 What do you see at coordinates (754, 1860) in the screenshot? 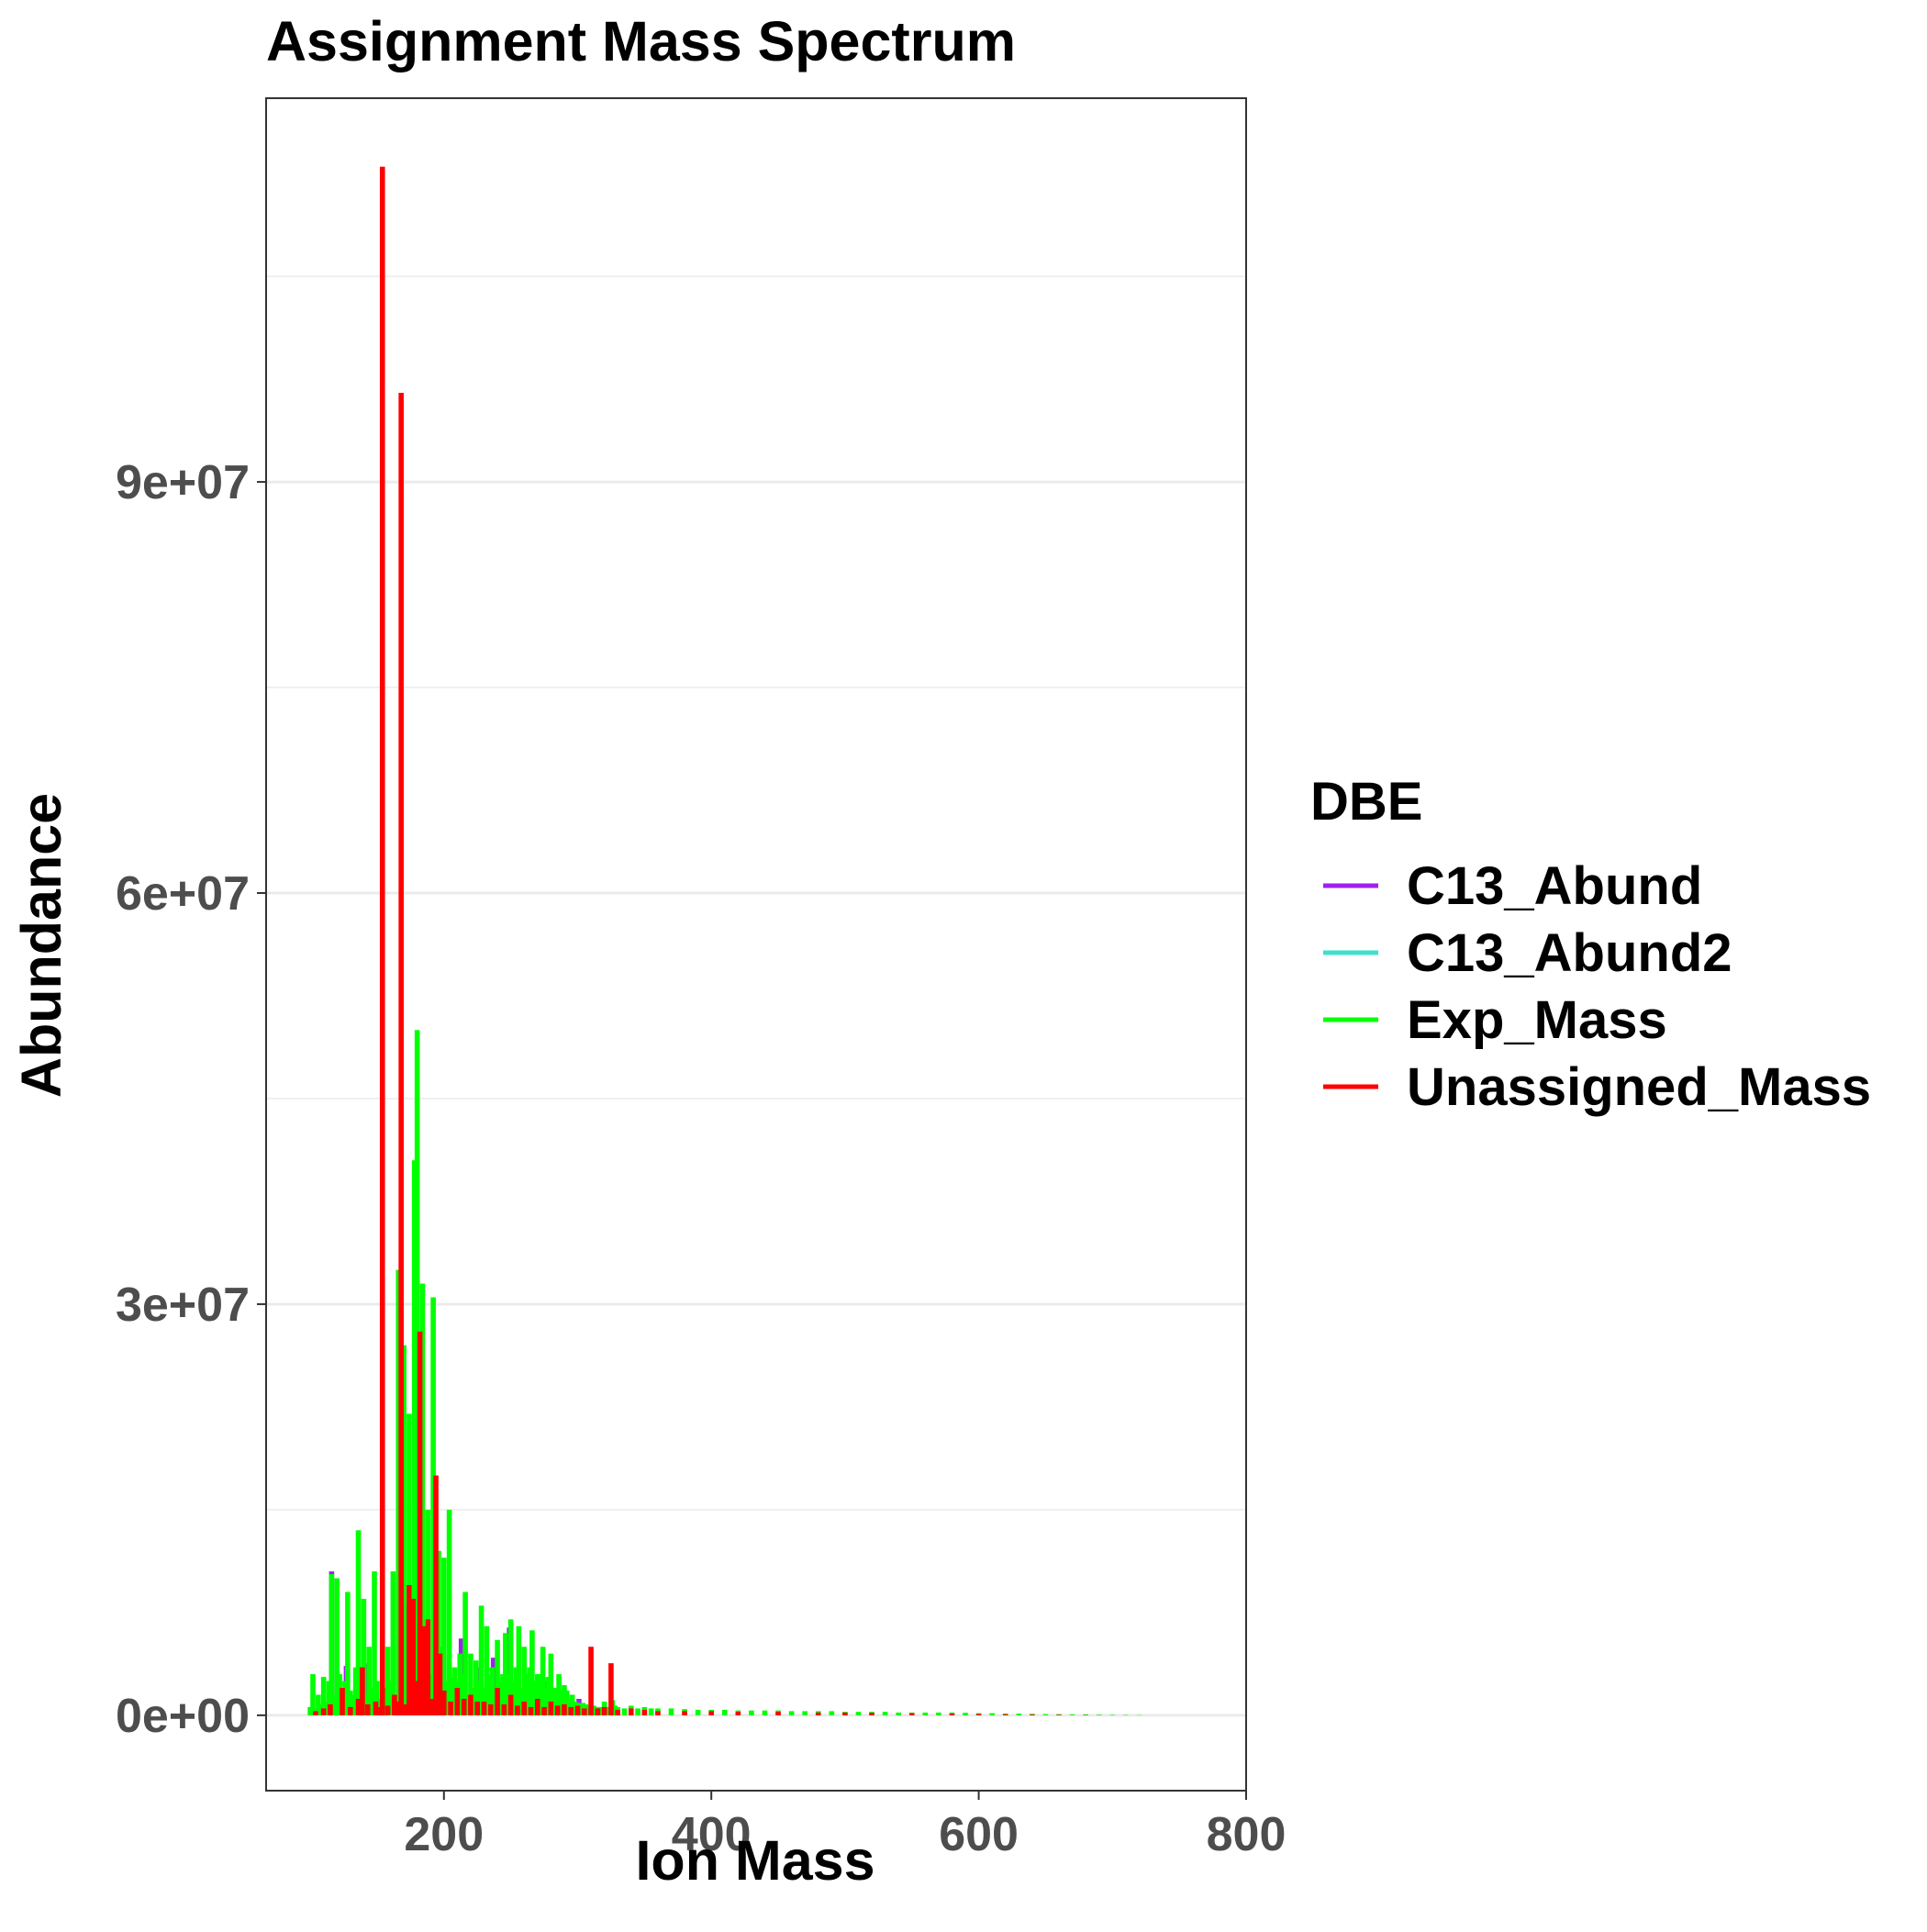
I see `x-axis-title: Ion Mass` at bounding box center [754, 1860].